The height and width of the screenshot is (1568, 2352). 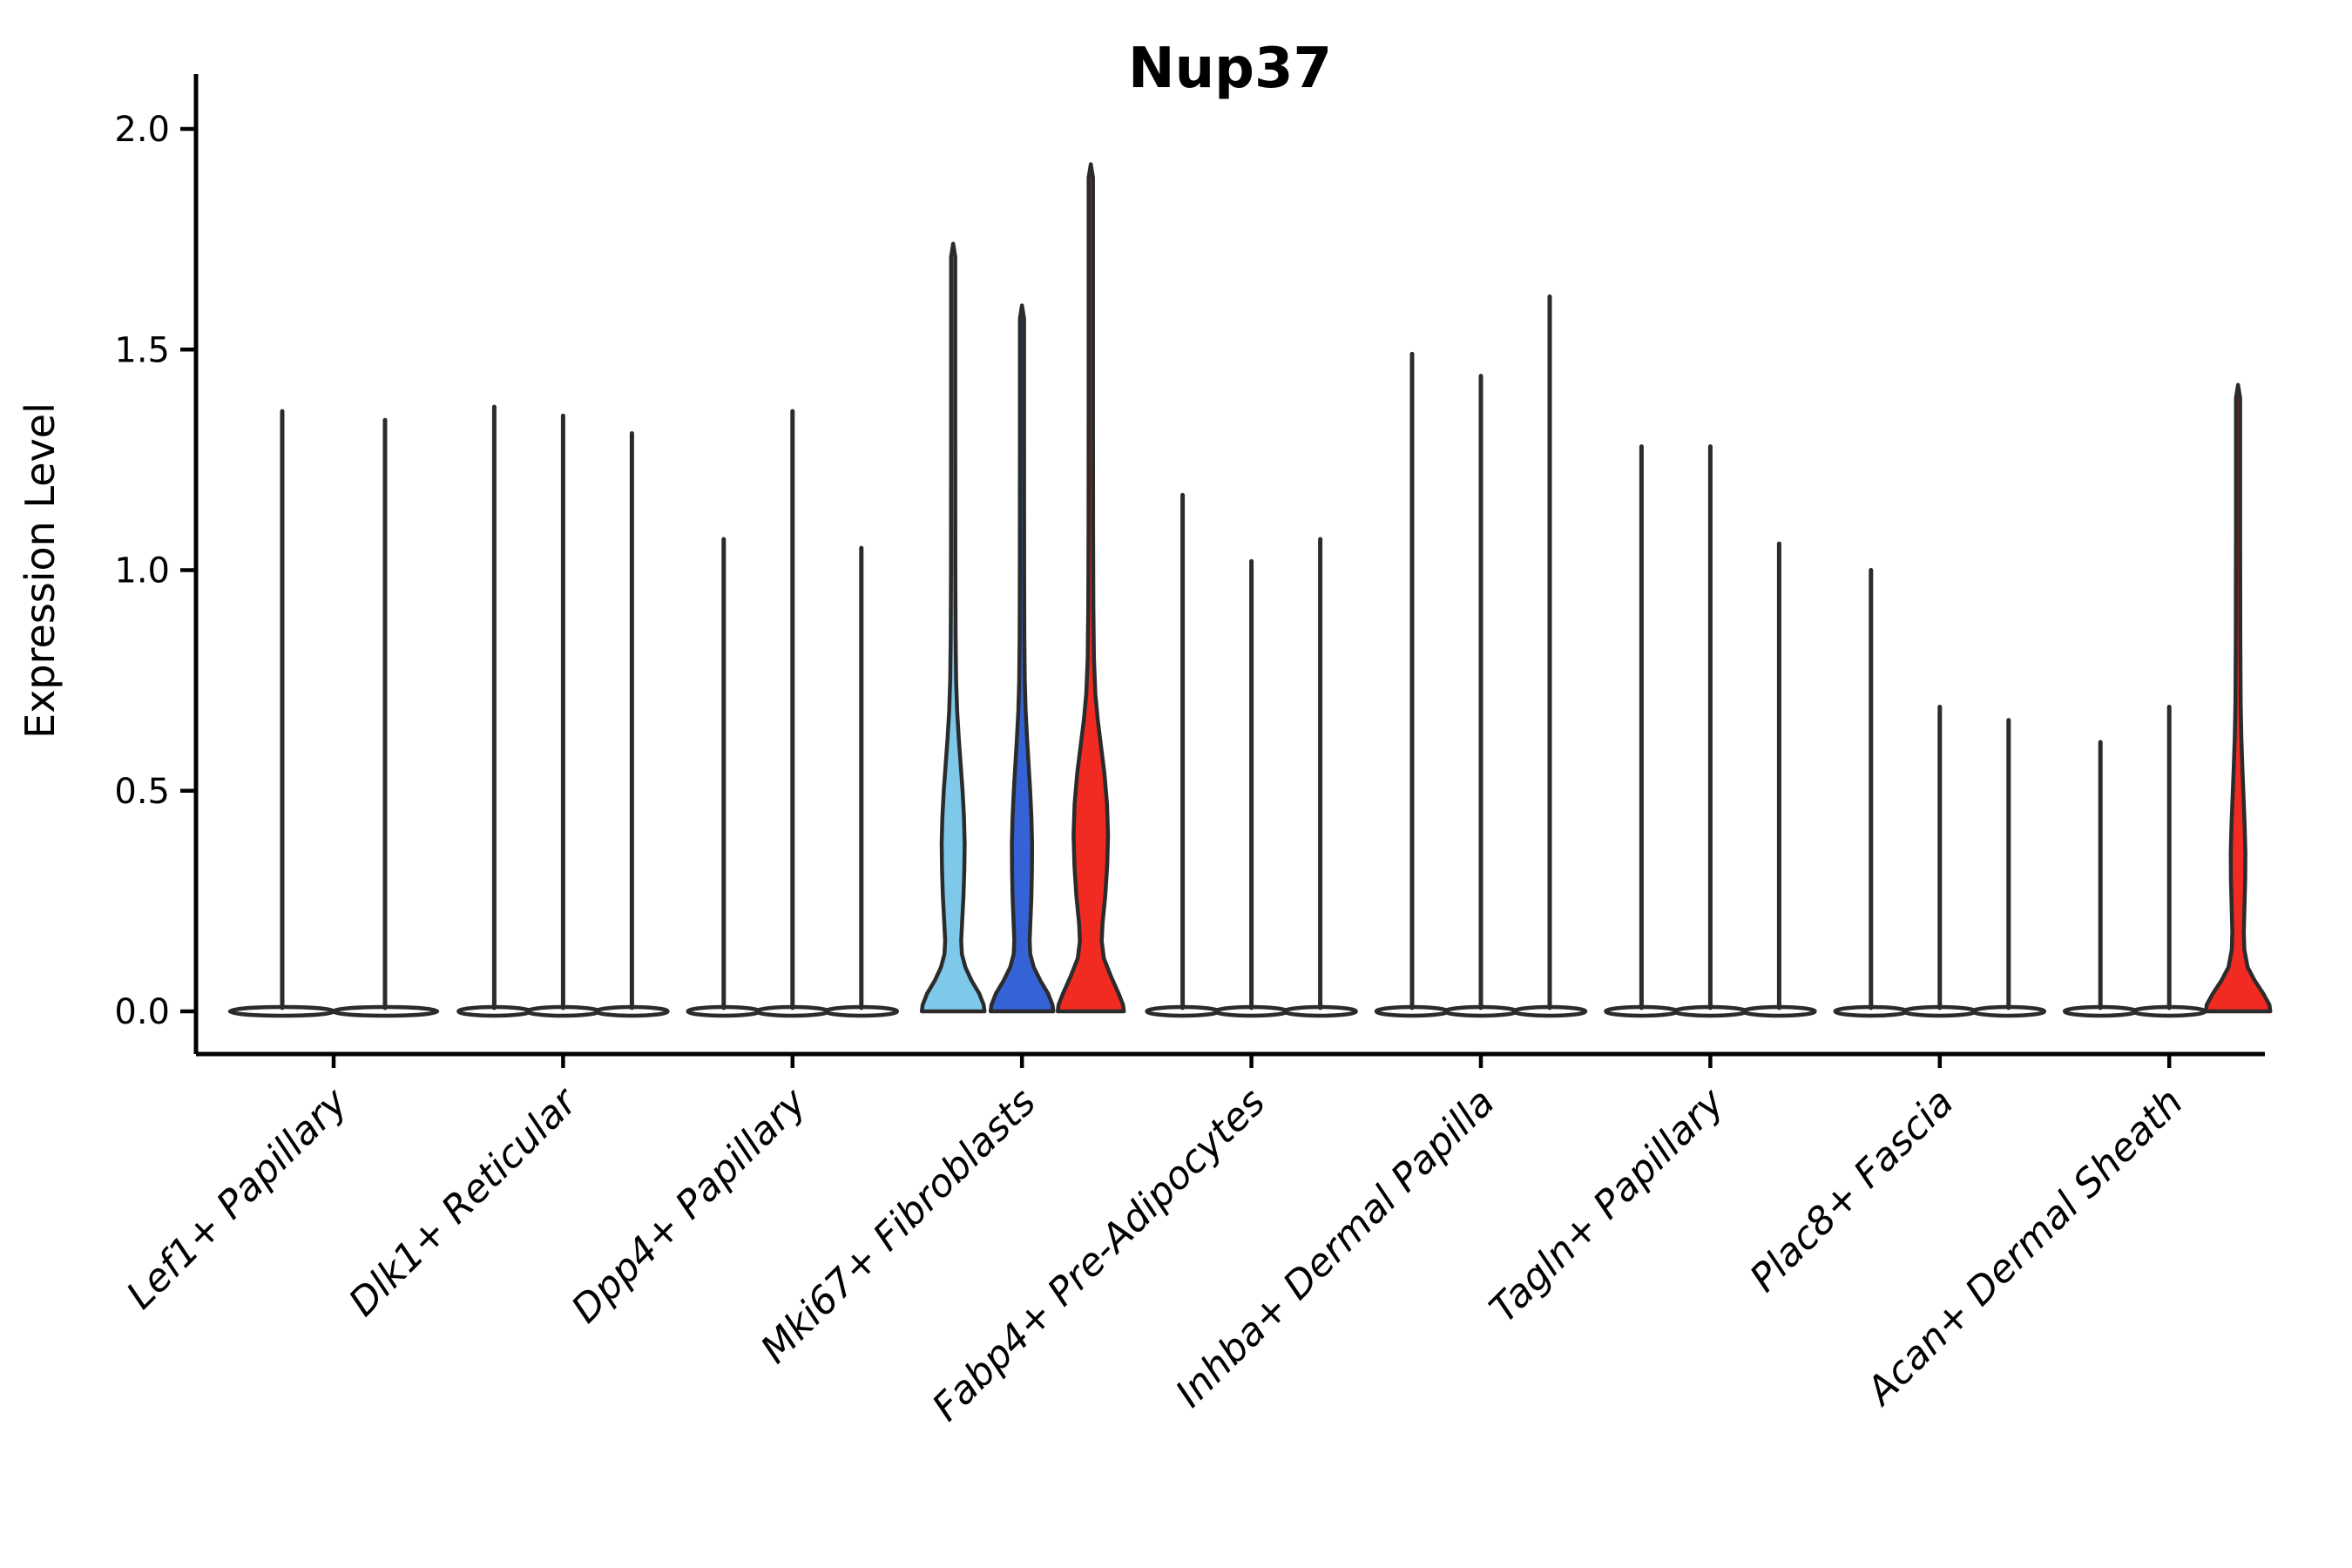 I want to click on y-tick-label: 1.5, so click(x=142, y=350).